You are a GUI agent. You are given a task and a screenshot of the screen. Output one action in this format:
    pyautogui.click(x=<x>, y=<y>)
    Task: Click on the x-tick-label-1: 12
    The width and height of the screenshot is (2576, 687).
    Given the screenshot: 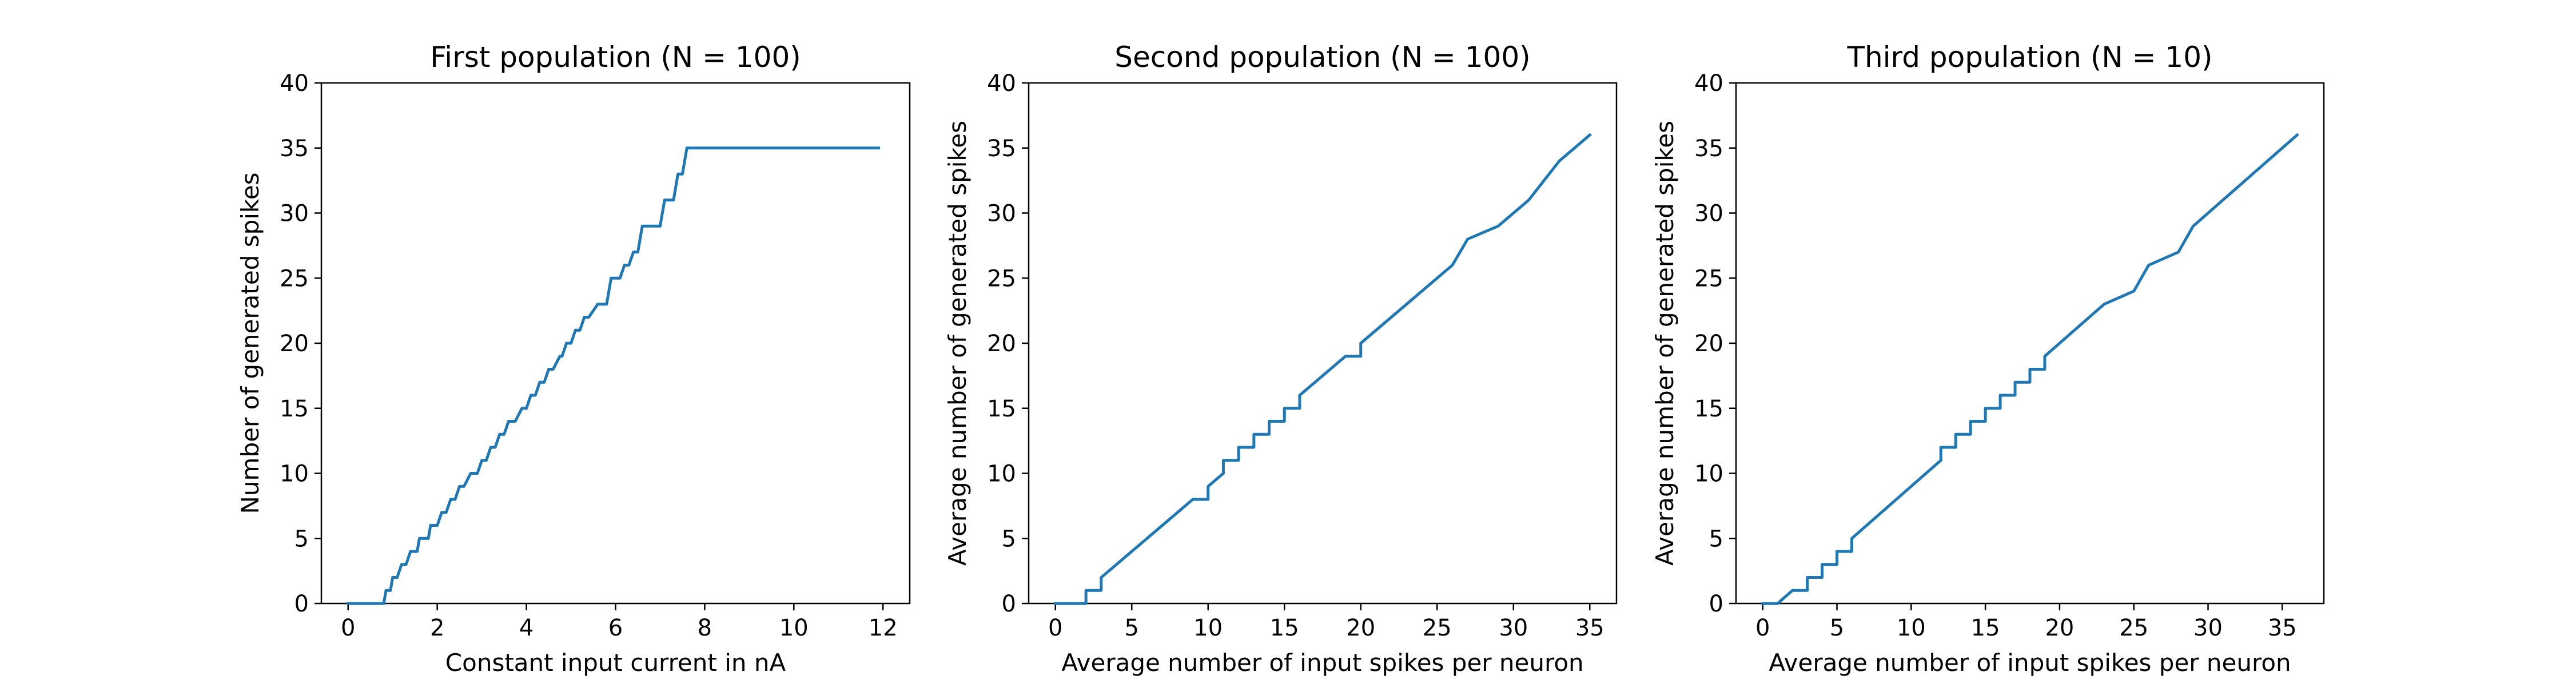 What is the action you would take?
    pyautogui.click(x=883, y=628)
    